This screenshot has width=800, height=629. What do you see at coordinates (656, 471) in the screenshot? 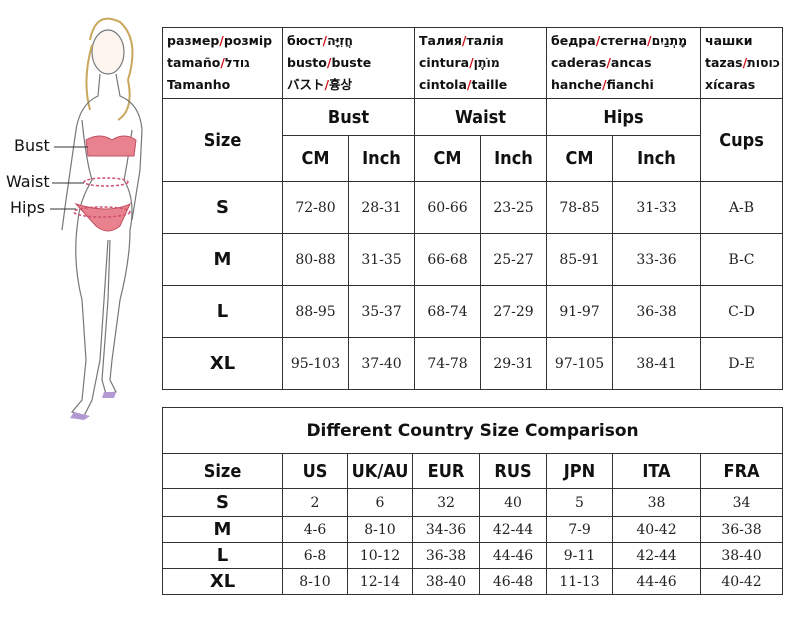
I see `header-cell: ITA` at bounding box center [656, 471].